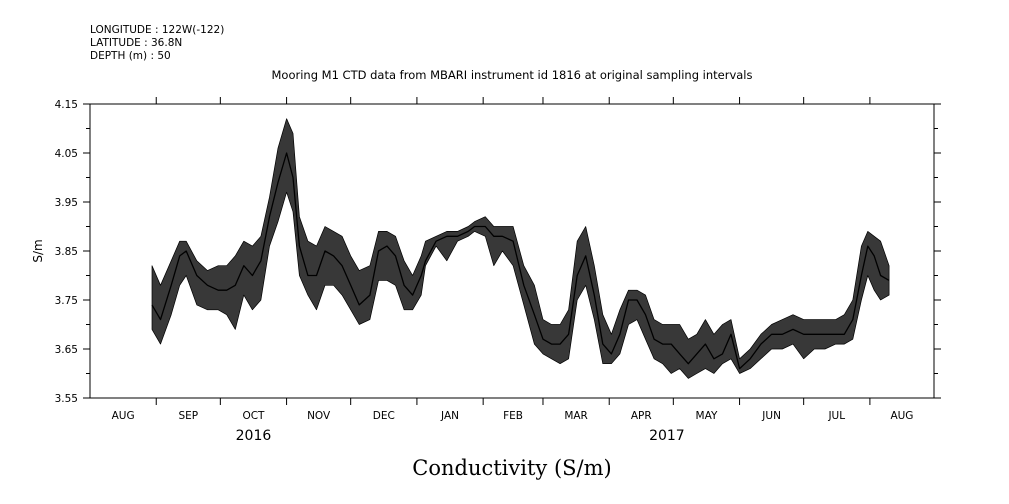 This screenshot has width=1009, height=504. What do you see at coordinates (576, 416) in the screenshot?
I see `x-tick-label: MAR` at bounding box center [576, 416].